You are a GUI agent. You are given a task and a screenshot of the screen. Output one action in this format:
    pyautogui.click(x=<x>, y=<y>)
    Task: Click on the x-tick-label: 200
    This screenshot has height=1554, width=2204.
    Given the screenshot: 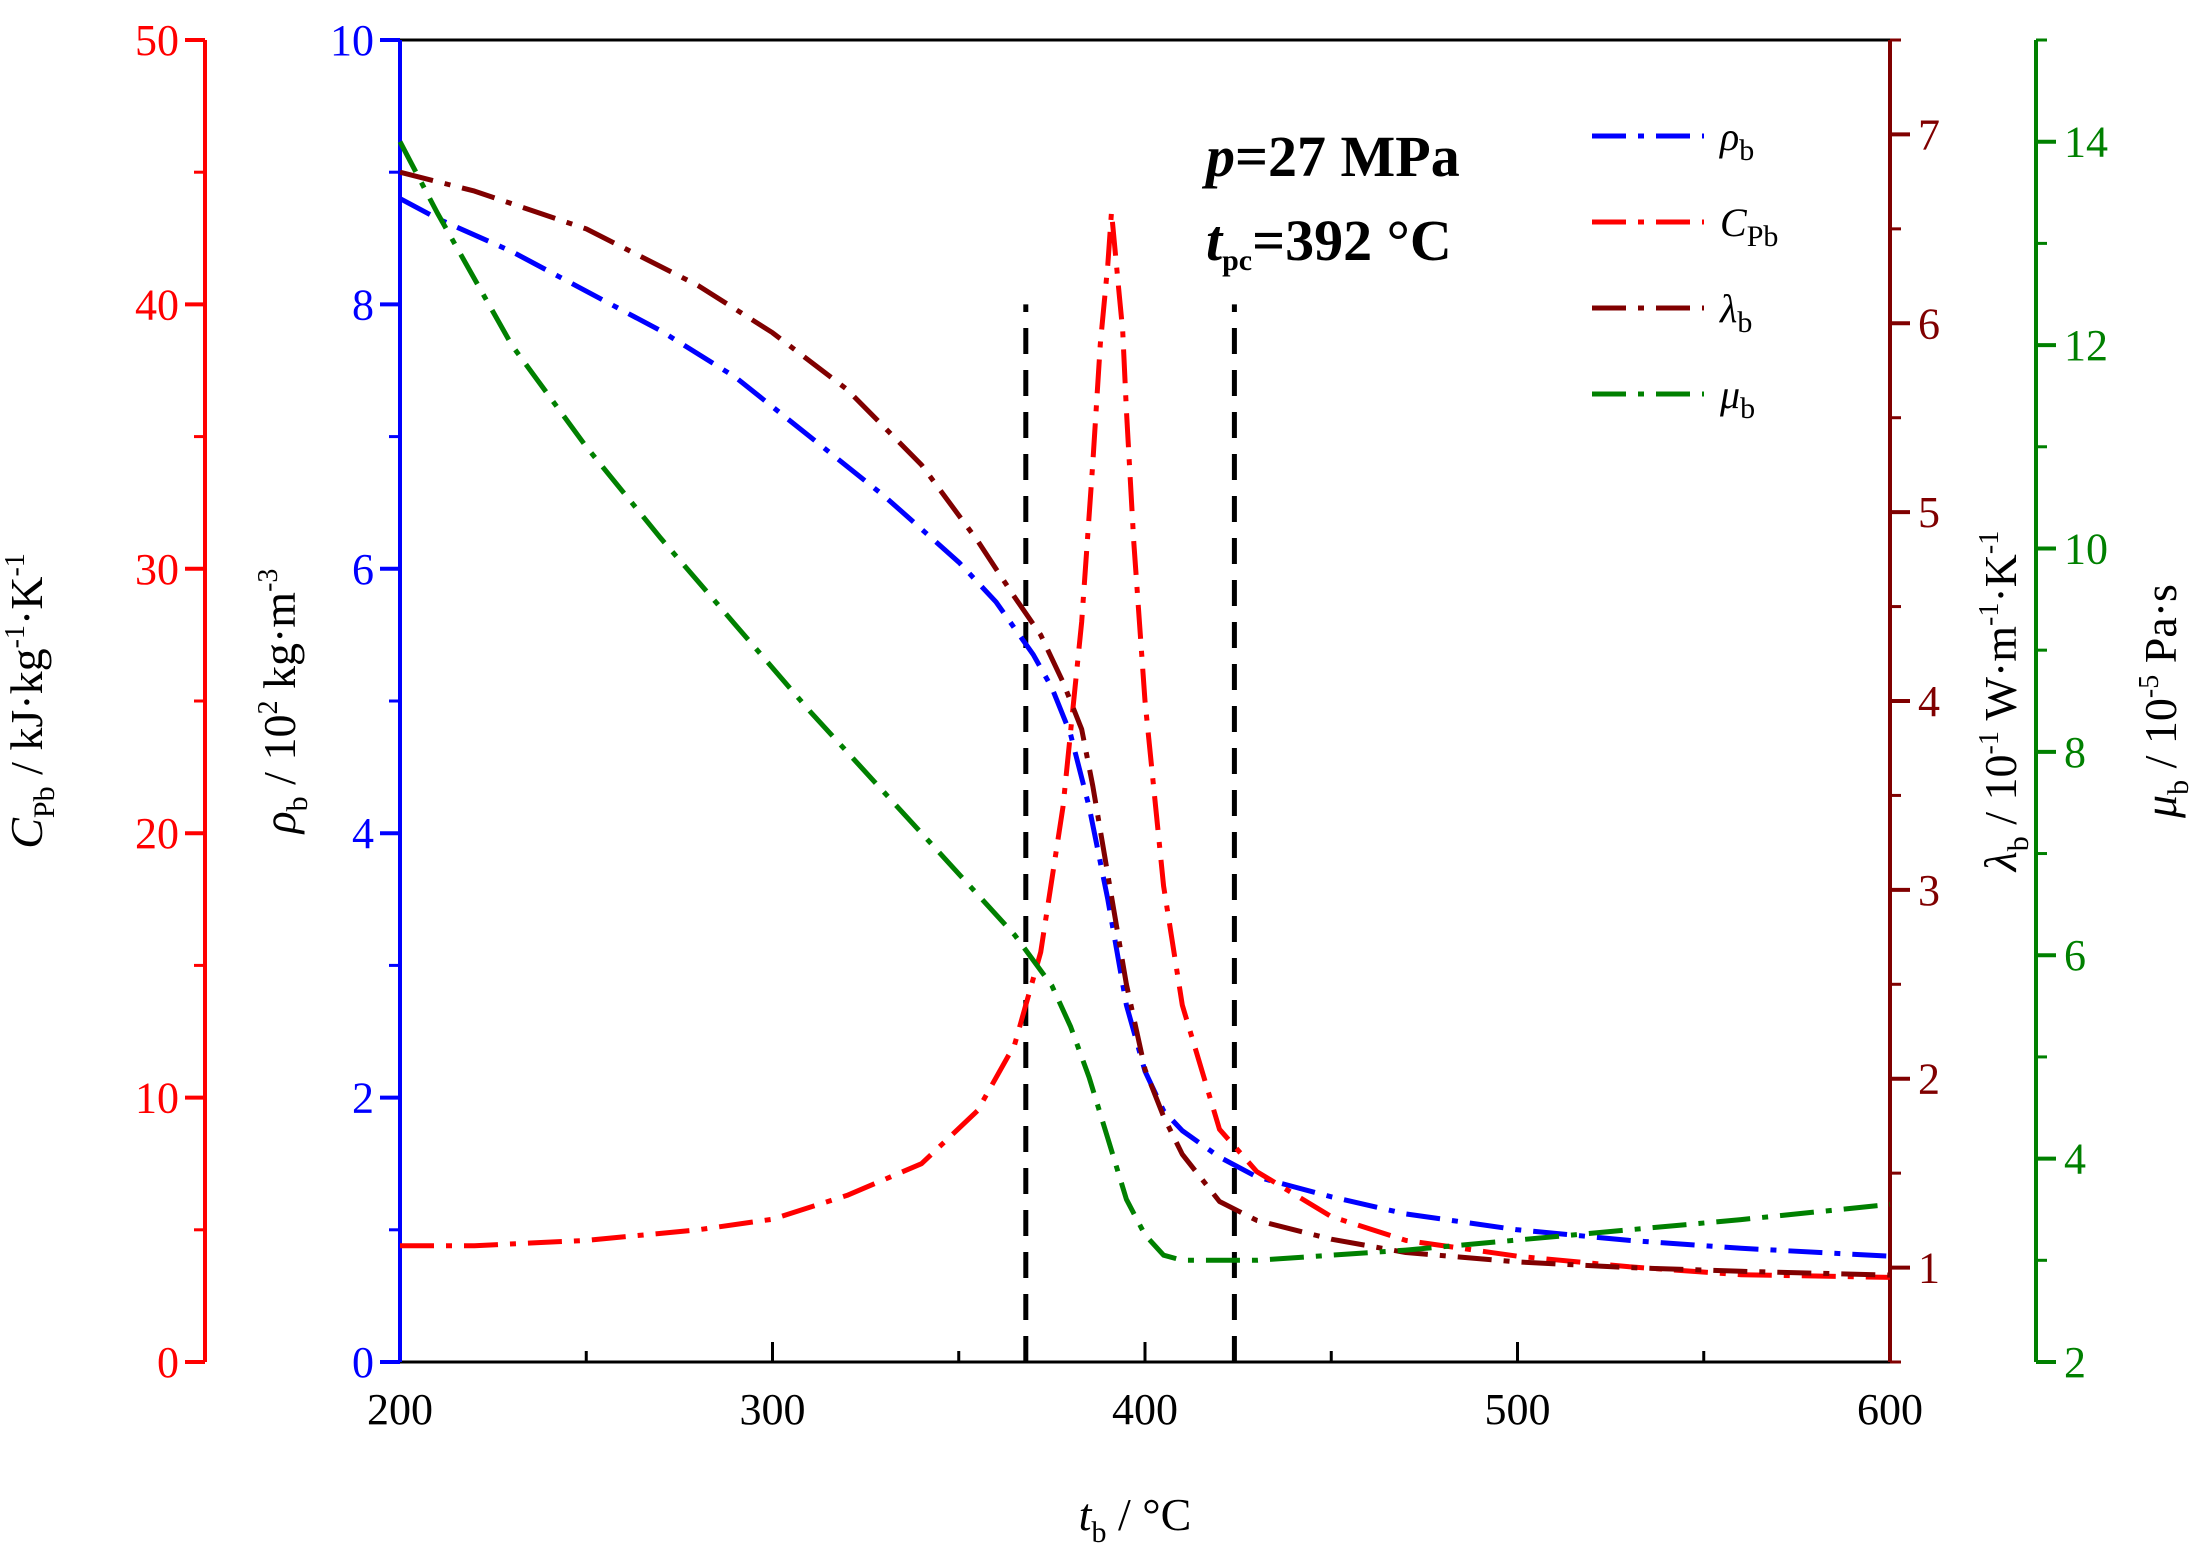 What is the action you would take?
    pyautogui.click(x=400, y=1409)
    